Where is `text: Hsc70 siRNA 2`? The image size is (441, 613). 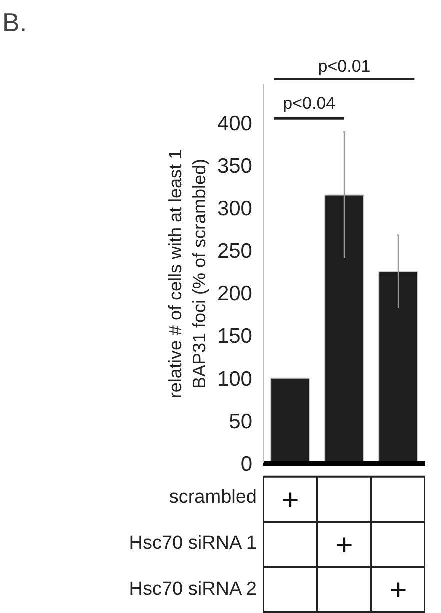
text: Hsc70 siRNA 2 is located at coordinates (193, 590).